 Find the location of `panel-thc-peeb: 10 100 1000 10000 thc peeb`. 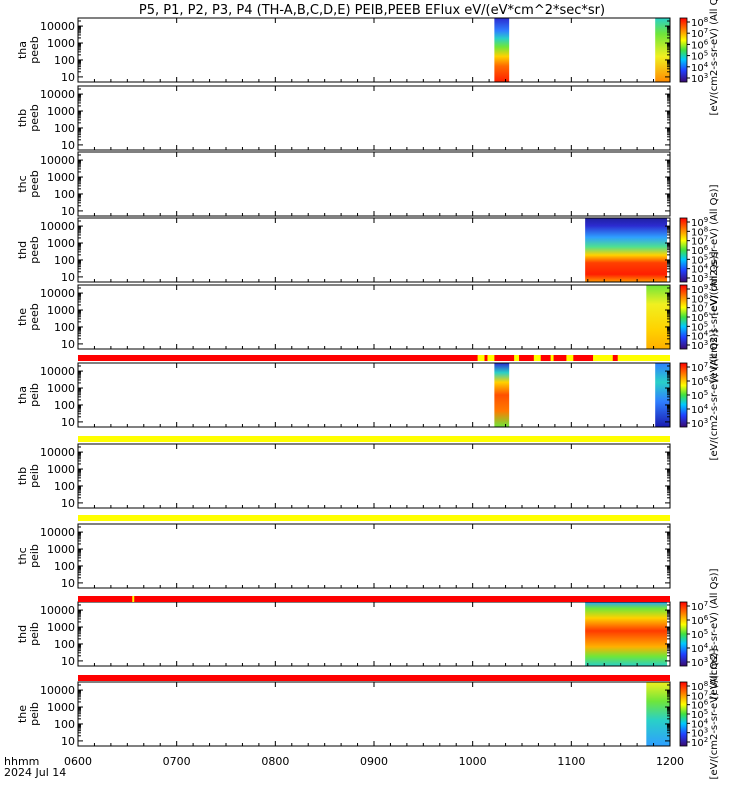

panel-thc-peeb: 10 100 1000 10000 thc peeb is located at coordinates (343, 184).